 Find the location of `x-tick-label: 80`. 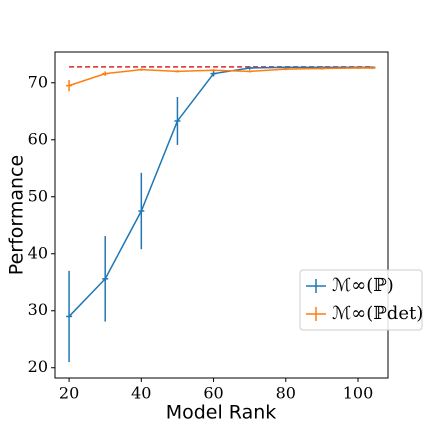

x-tick-label: 80 is located at coordinates (286, 393).